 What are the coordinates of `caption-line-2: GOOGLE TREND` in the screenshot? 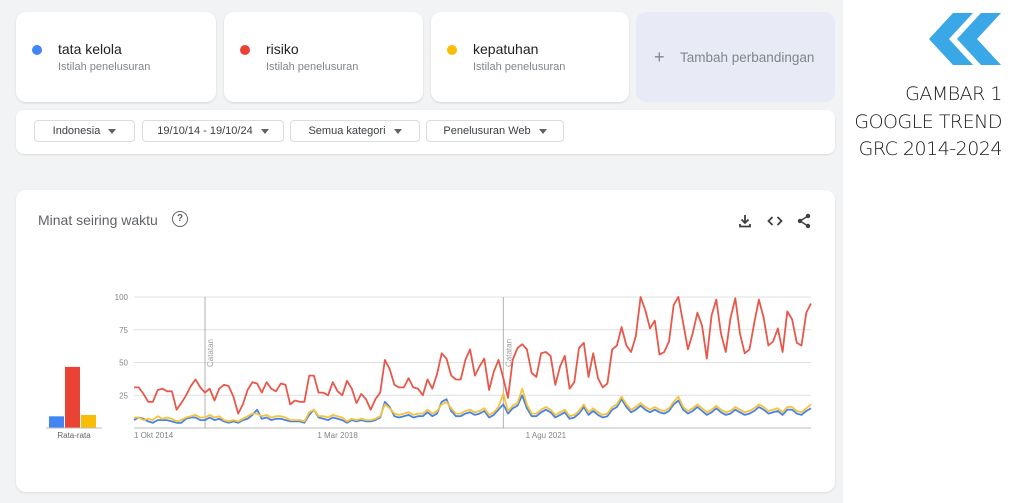 It's located at (928, 122).